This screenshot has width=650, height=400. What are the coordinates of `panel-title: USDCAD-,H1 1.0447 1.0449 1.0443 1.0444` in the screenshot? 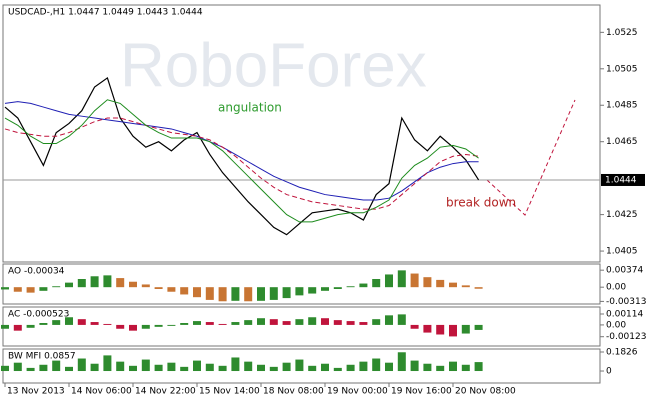 It's located at (105, 13).